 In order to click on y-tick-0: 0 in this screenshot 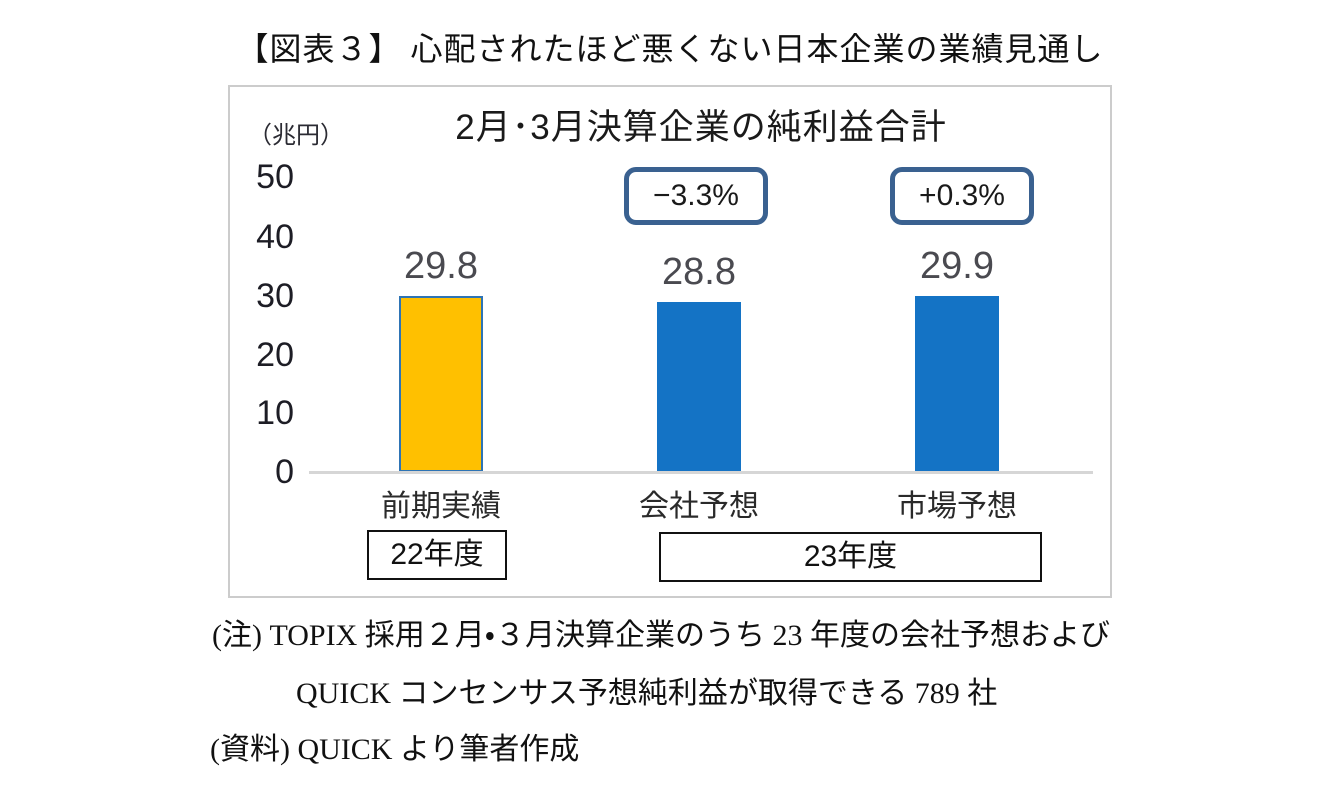, I will do `click(284, 472)`.